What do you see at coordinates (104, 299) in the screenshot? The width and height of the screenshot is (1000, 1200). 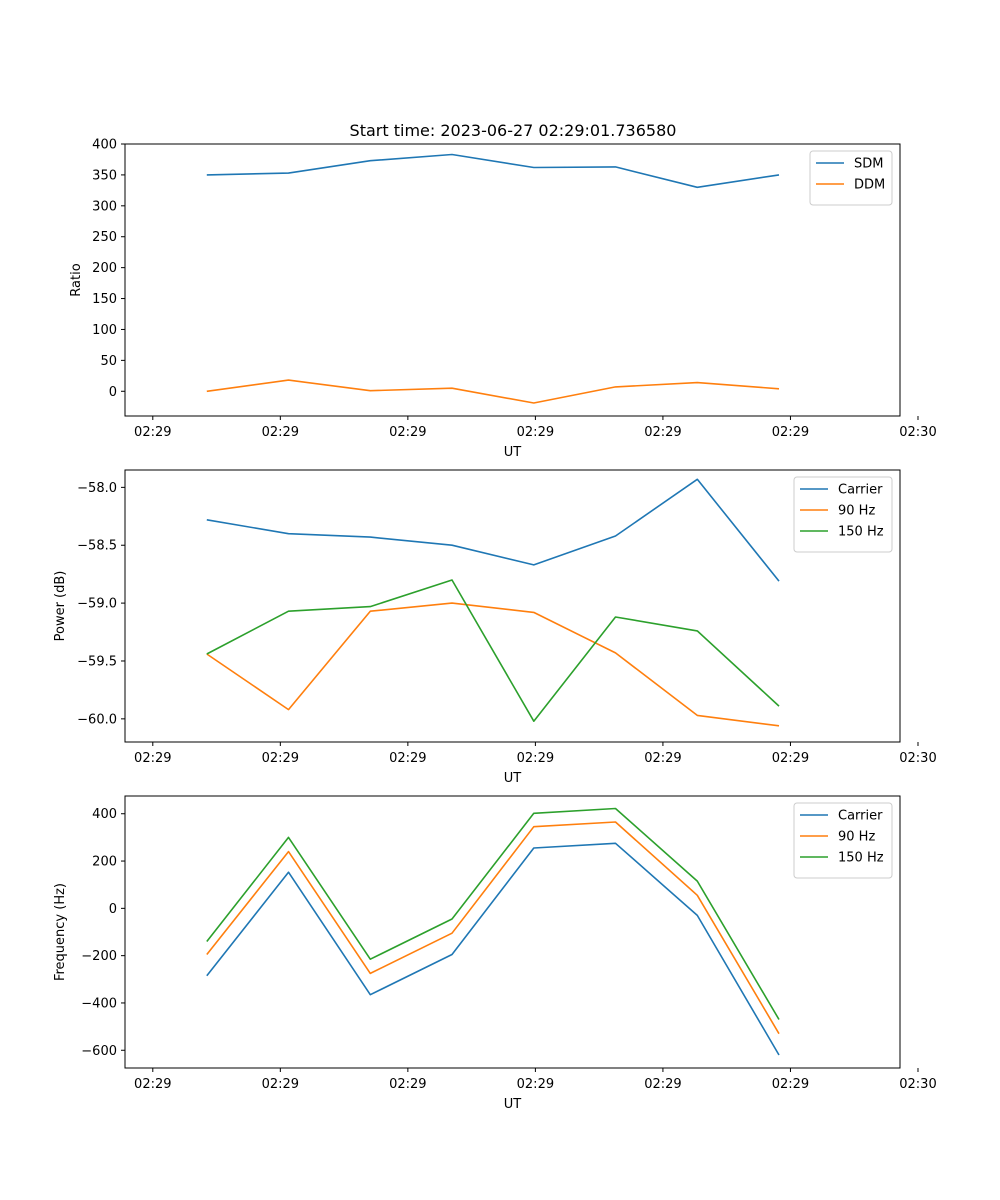 I see `y-tick-label: 150` at bounding box center [104, 299].